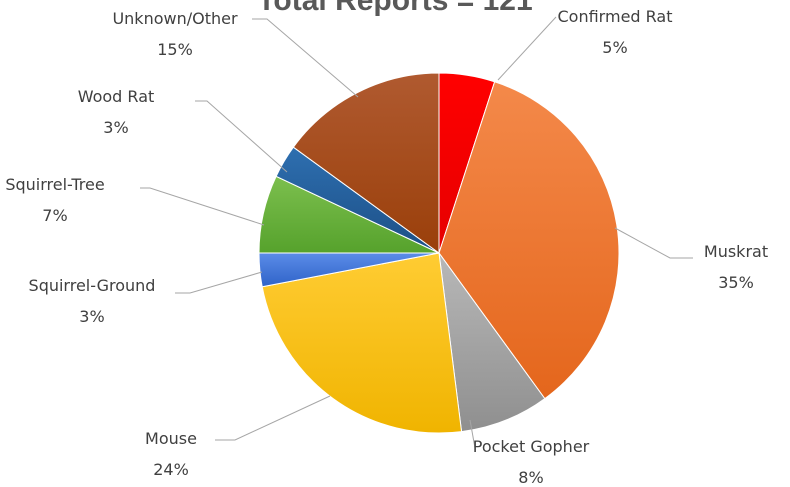 The image size is (790, 487). Describe the element at coordinates (54, 184) in the screenshot. I see `slice-label: Squirrel-Tree` at that location.